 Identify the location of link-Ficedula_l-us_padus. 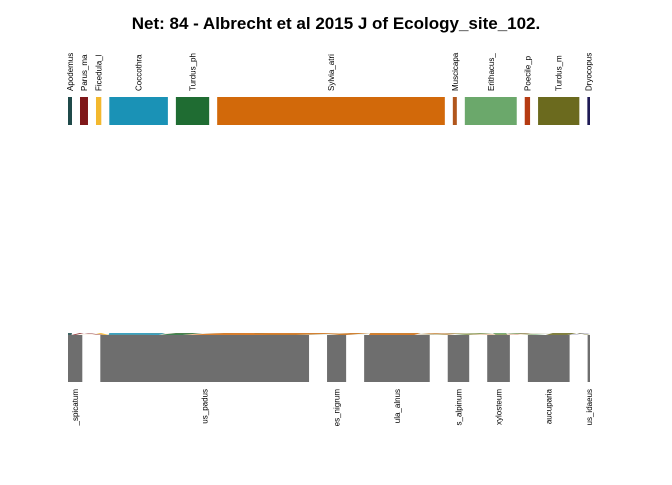
(102, 334).